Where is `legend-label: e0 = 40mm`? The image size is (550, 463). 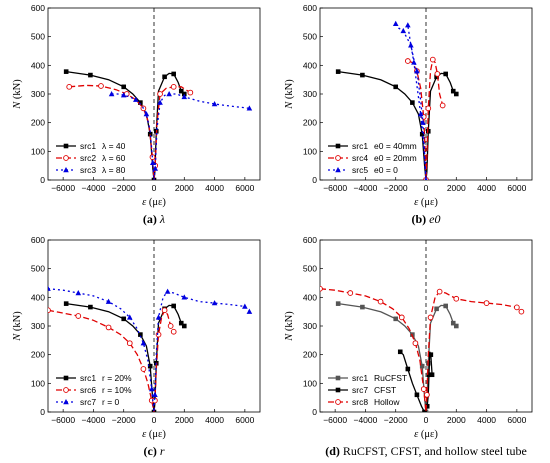
legend-label: e0 = 40mm is located at coordinates (395, 146).